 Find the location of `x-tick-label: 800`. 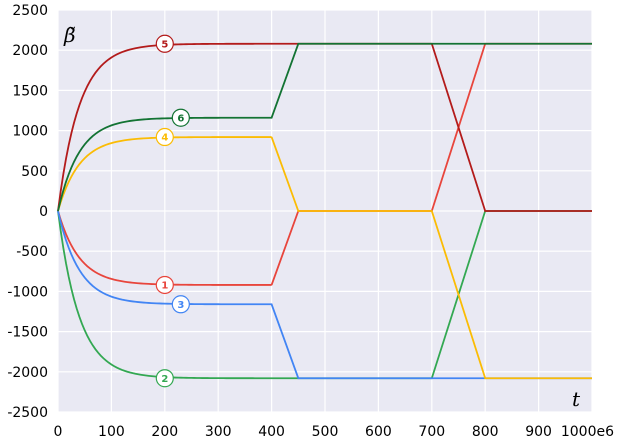

x-tick-label: 800 is located at coordinates (485, 432).